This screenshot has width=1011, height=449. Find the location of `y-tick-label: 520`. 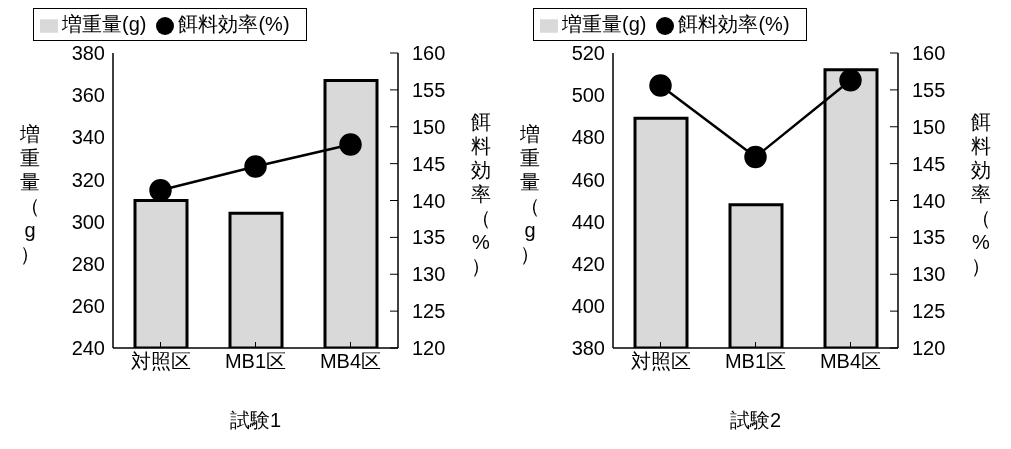

y-tick-label: 520 is located at coordinates (588, 53).